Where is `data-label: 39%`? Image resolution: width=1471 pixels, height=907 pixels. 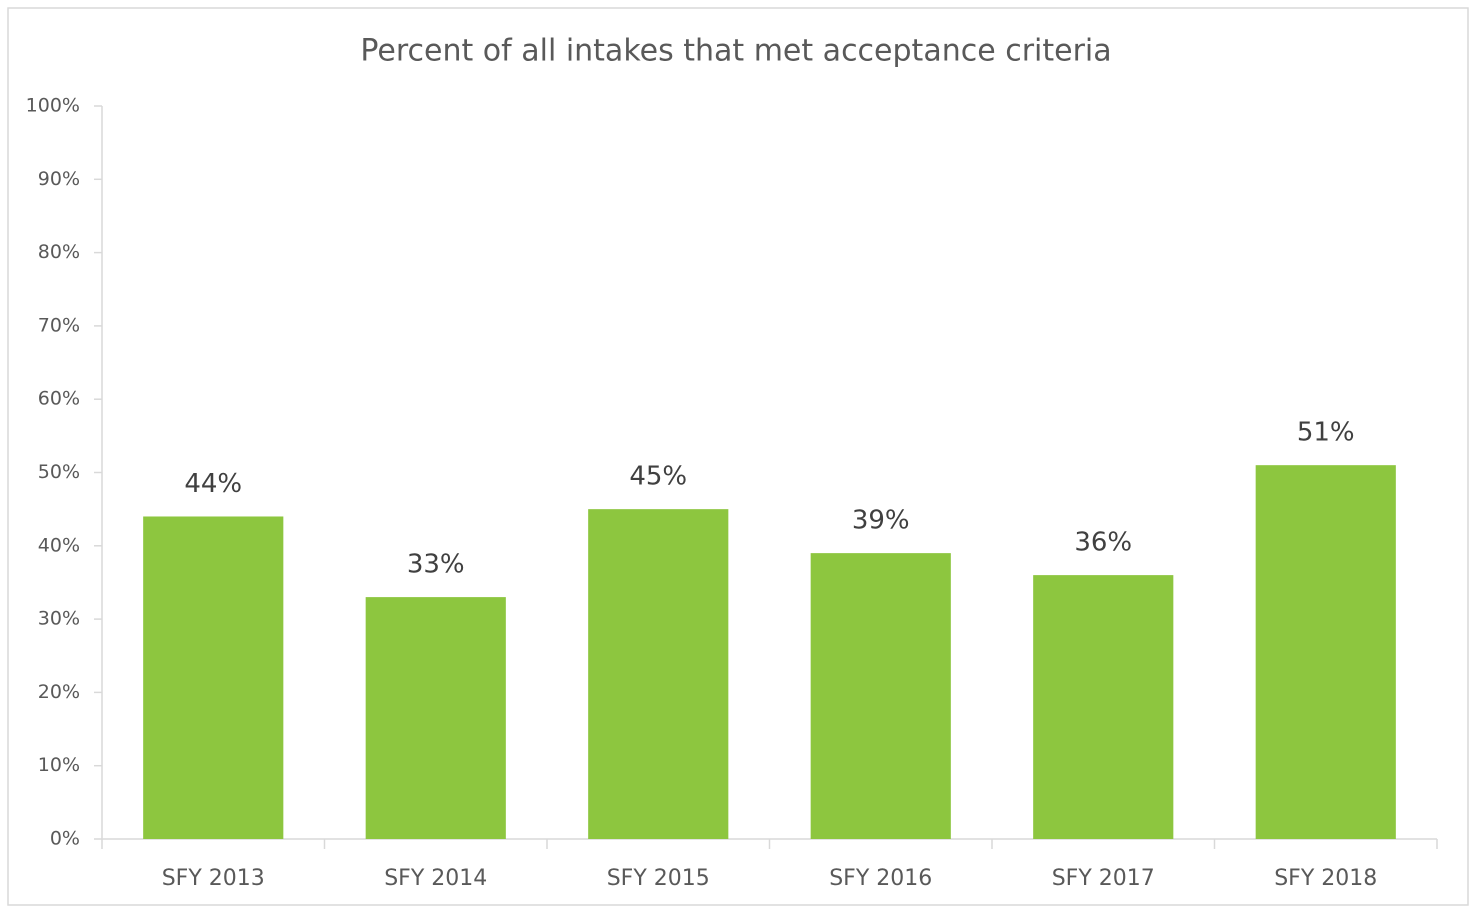
data-label: 39% is located at coordinates (881, 521).